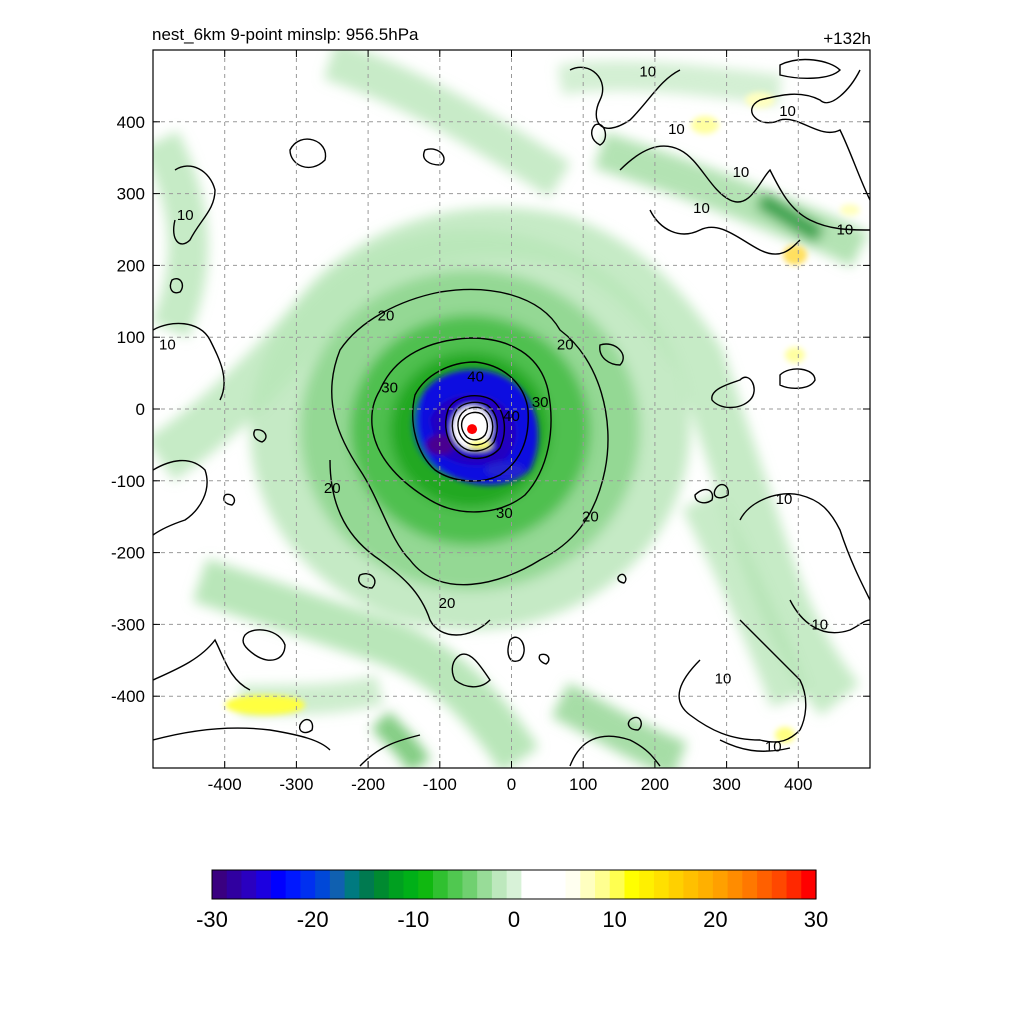  I want to click on colorbar-tick-label: 0, so click(514, 919).